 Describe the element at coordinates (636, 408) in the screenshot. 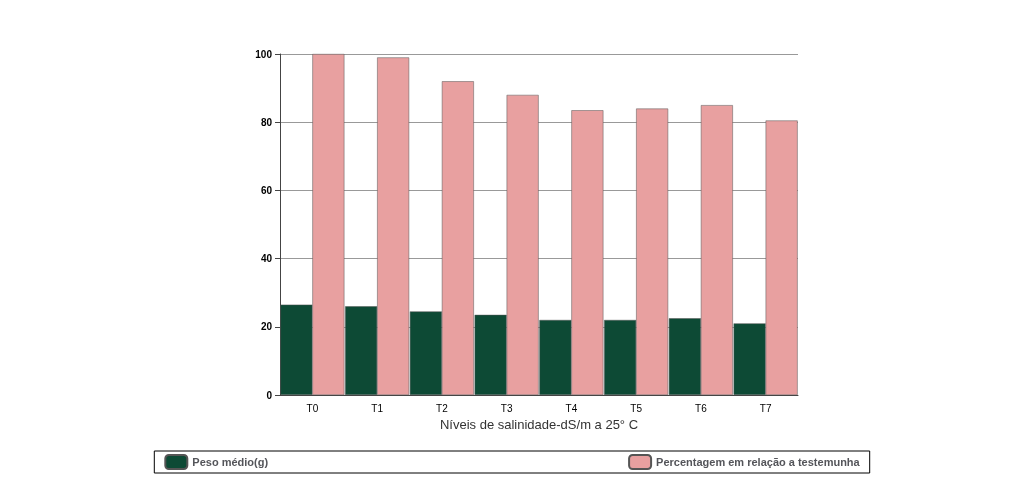

I see `x-tick-label: T5` at that location.